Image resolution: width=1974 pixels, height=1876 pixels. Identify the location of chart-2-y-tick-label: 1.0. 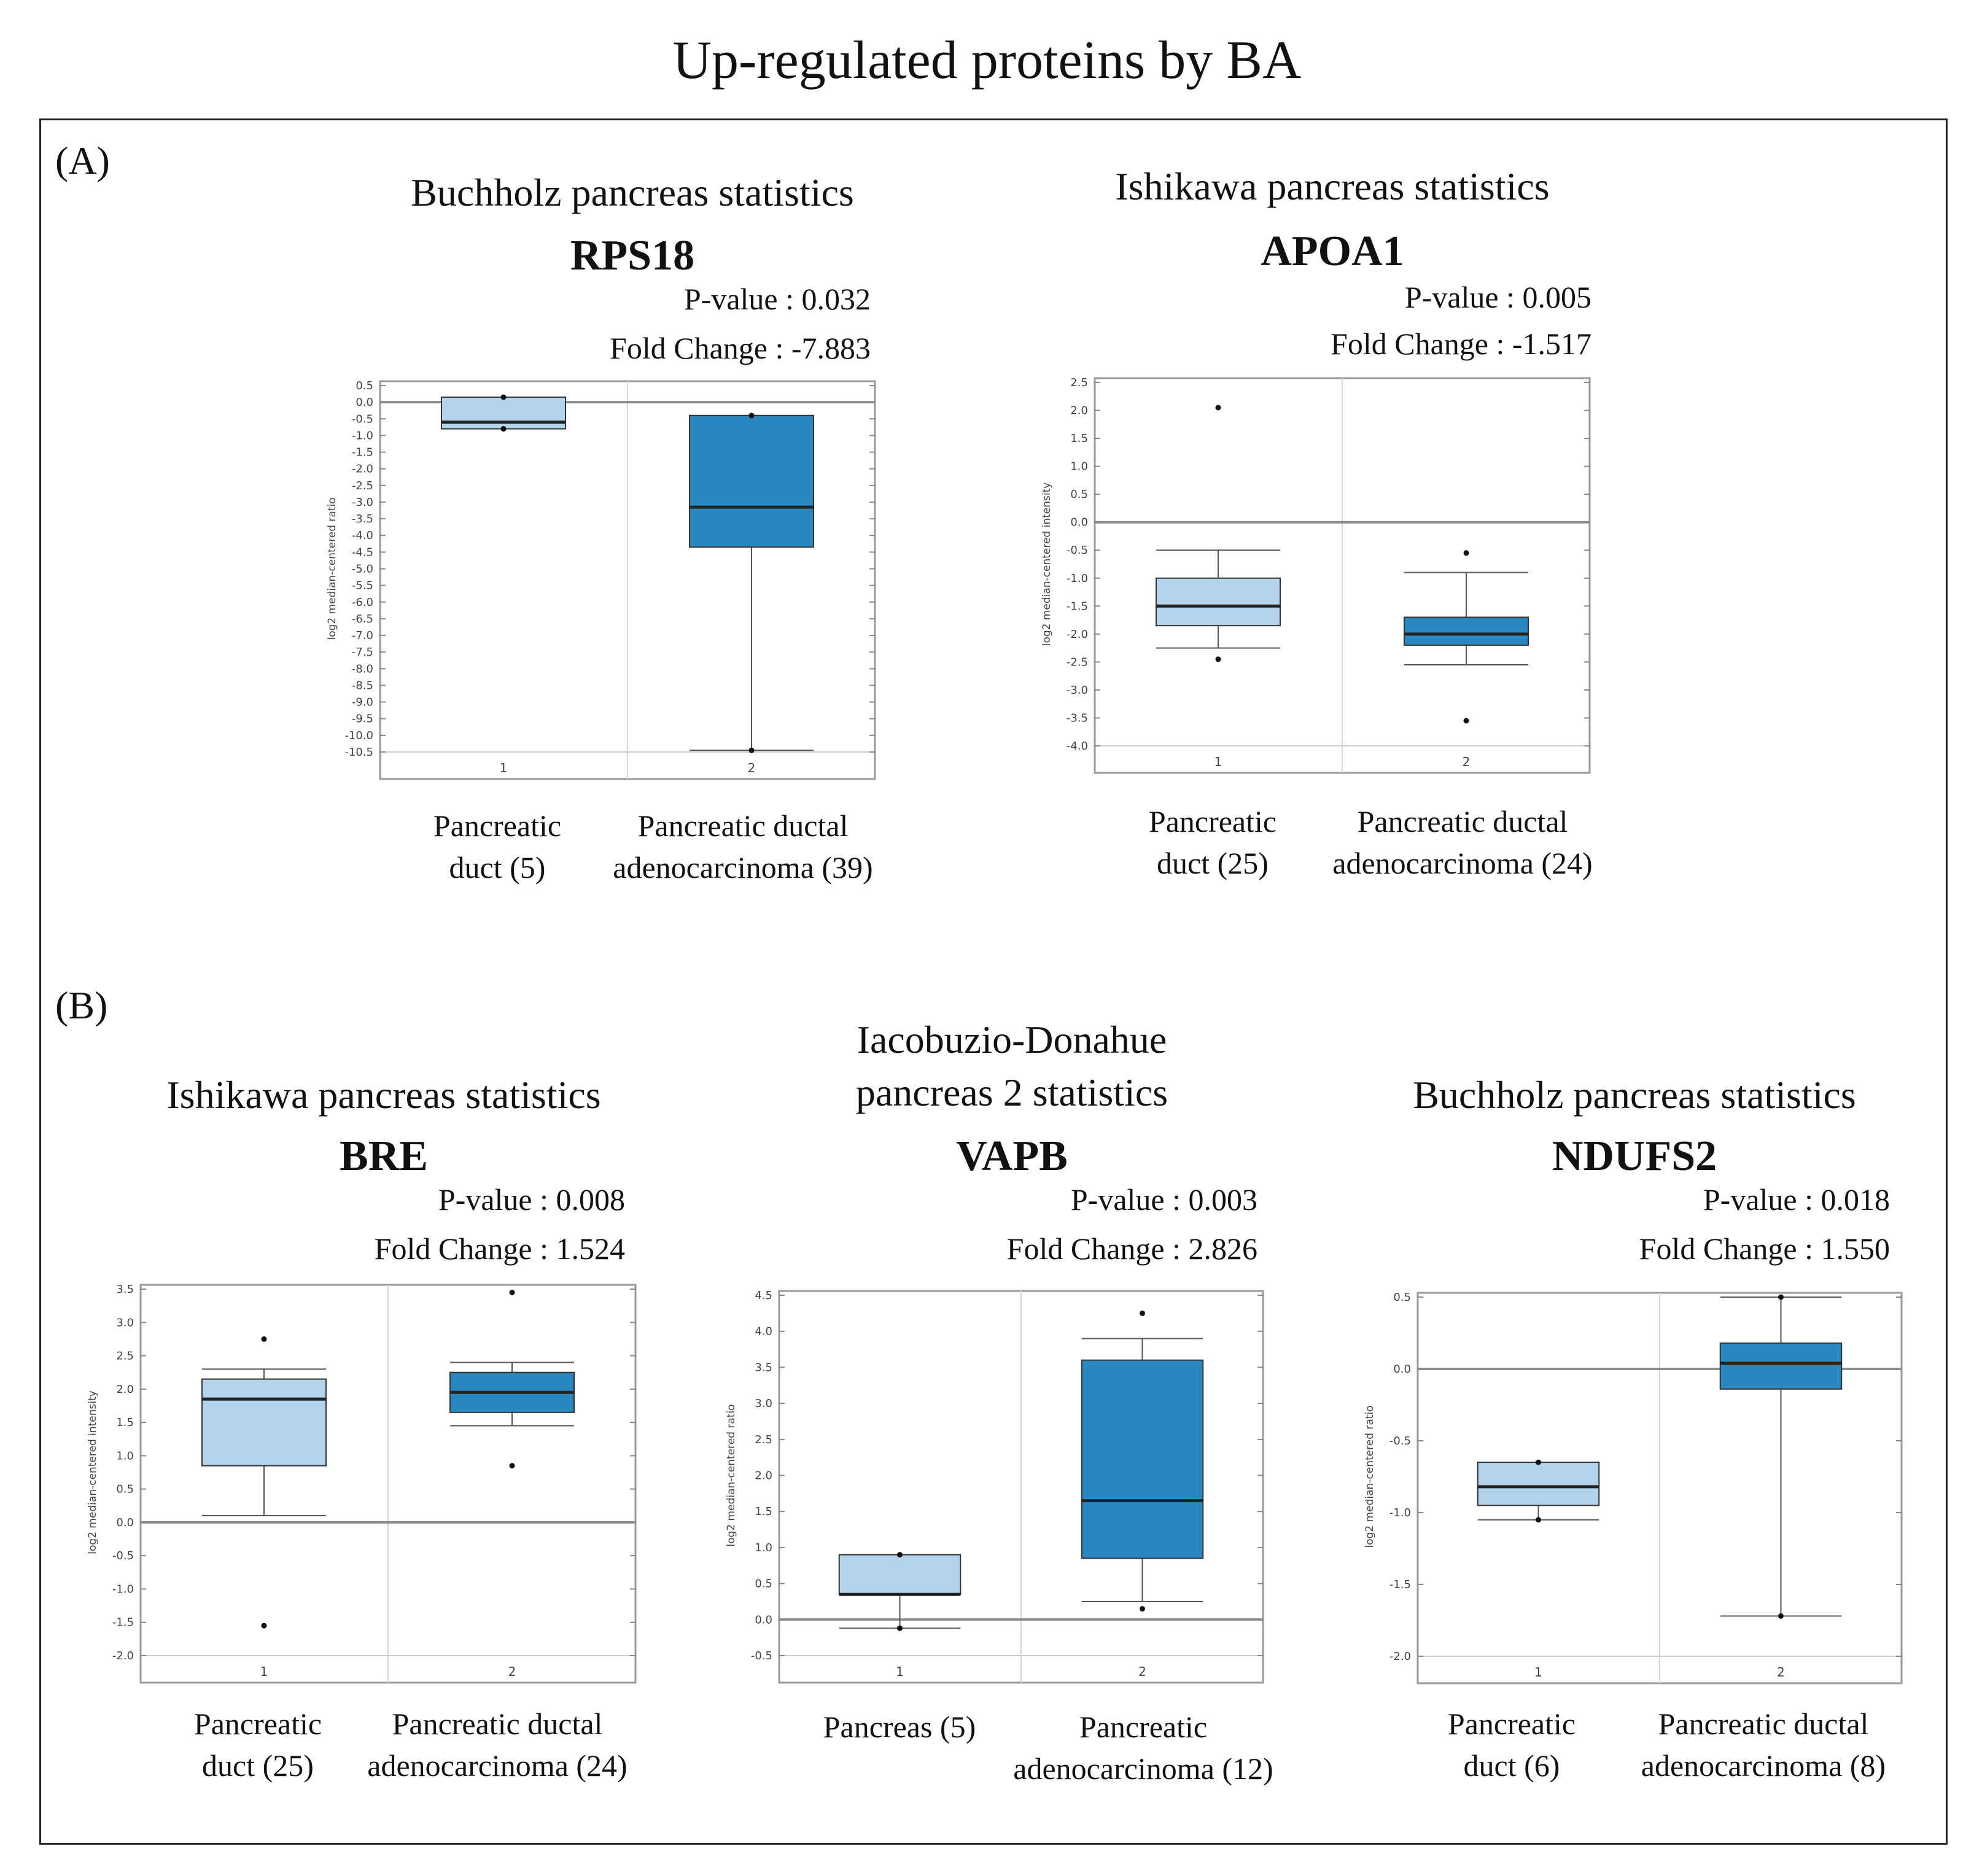
(1079, 466).